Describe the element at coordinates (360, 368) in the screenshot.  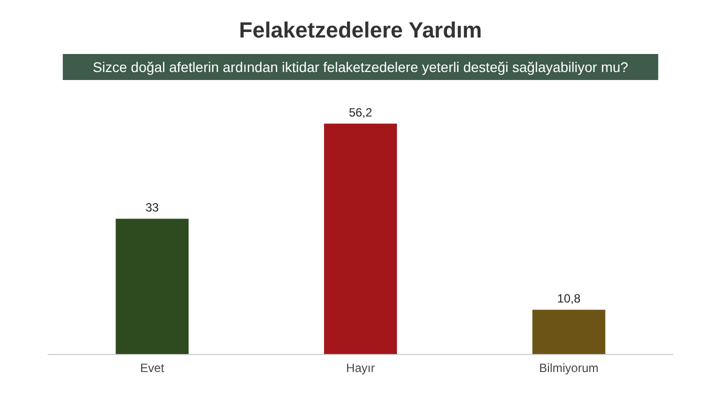
I see `x-tick-label: Hayır` at that location.